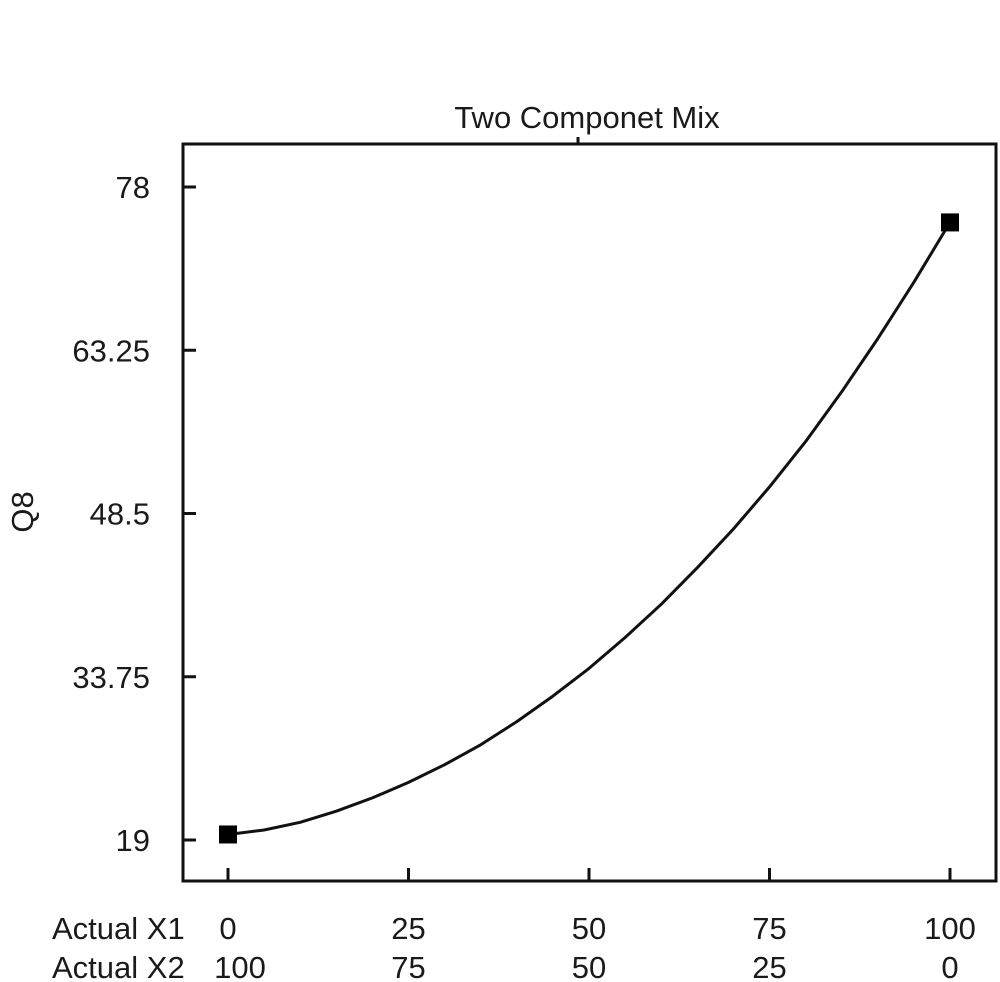  Describe the element at coordinates (22, 511) in the screenshot. I see `y-axis-label: Q8` at that location.